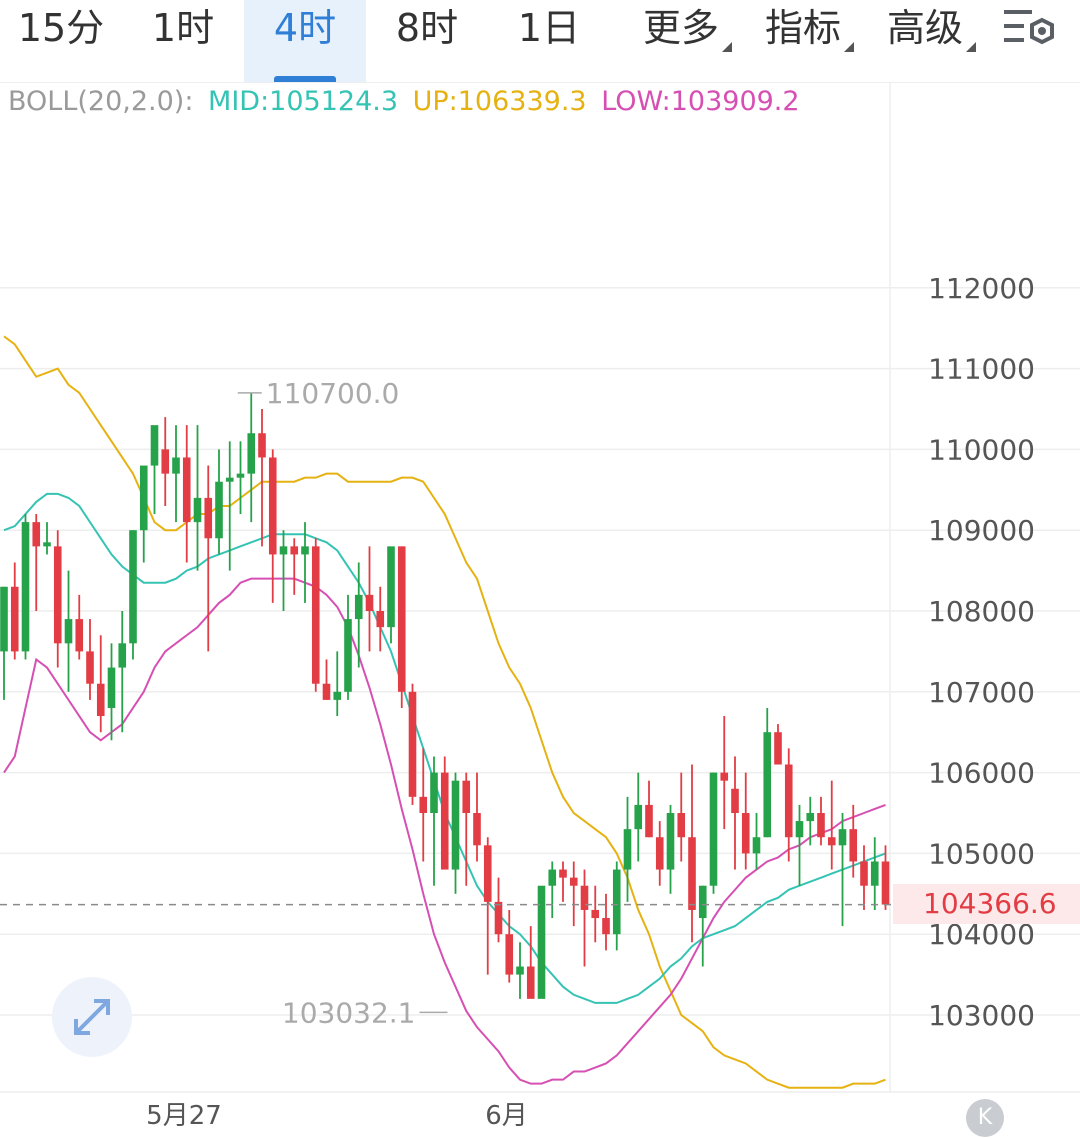 This screenshot has height=1138, width=1080. Describe the element at coordinates (184, 1116) in the screenshot. I see `x-tick-label: 5月27` at that location.